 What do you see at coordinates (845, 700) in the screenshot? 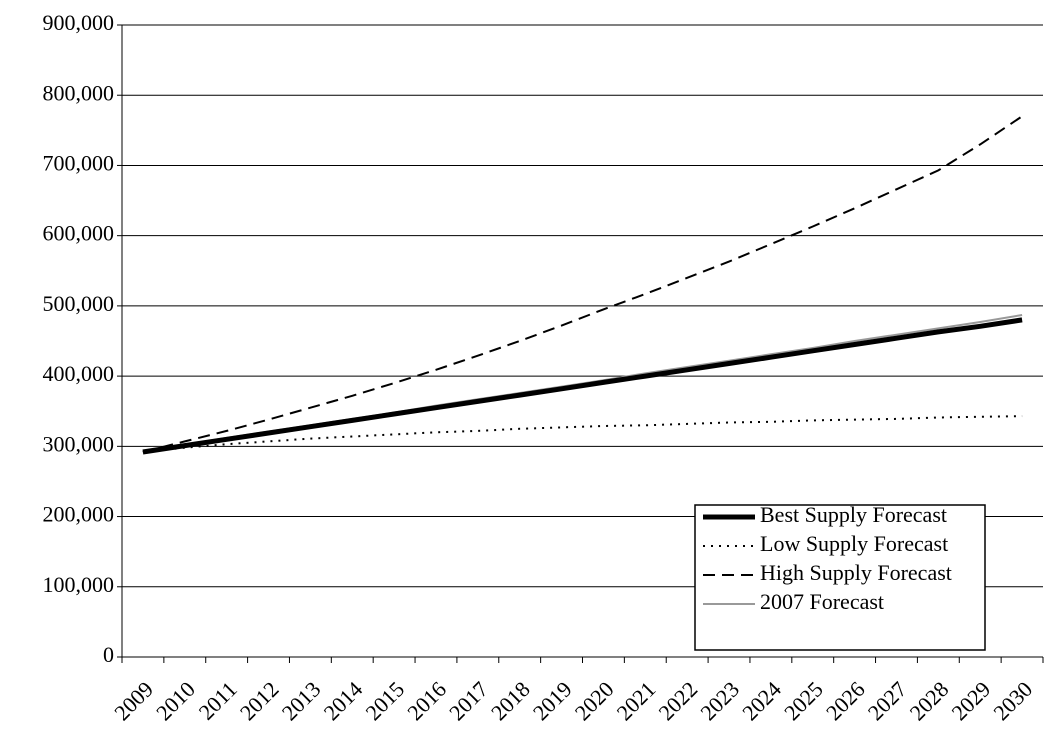
I see `x-tick-label: 2026` at bounding box center [845, 700].